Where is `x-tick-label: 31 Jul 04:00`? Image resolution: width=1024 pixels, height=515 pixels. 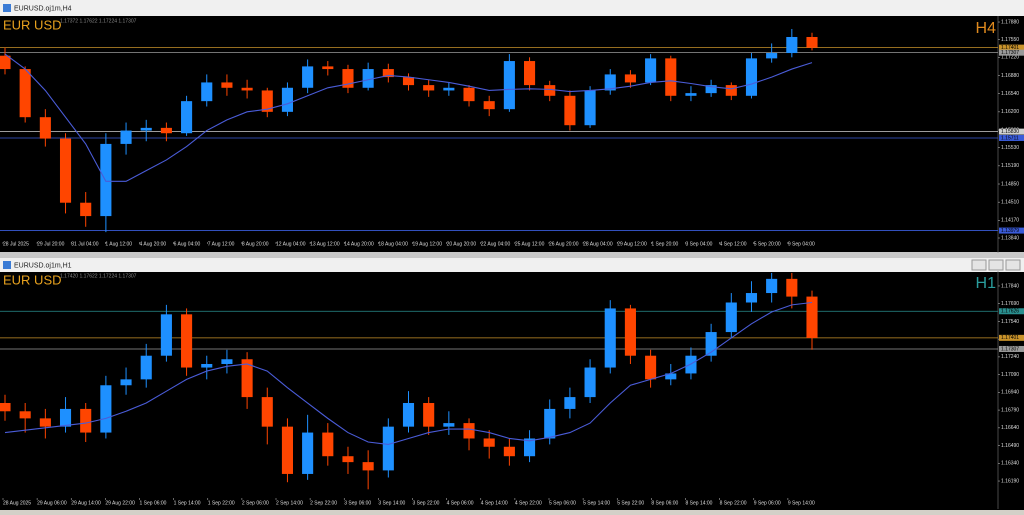
x-tick-label: 31 Jul 04:00 is located at coordinates (84, 244).